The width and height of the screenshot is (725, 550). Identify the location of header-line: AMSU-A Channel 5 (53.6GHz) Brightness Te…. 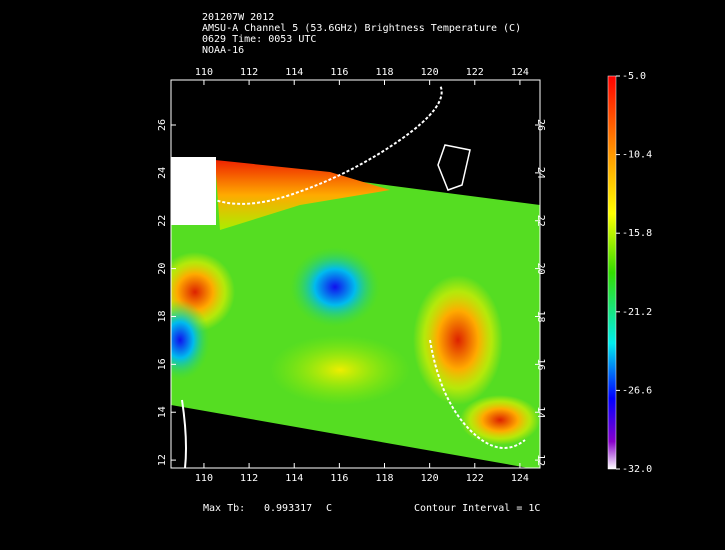
(361, 28).